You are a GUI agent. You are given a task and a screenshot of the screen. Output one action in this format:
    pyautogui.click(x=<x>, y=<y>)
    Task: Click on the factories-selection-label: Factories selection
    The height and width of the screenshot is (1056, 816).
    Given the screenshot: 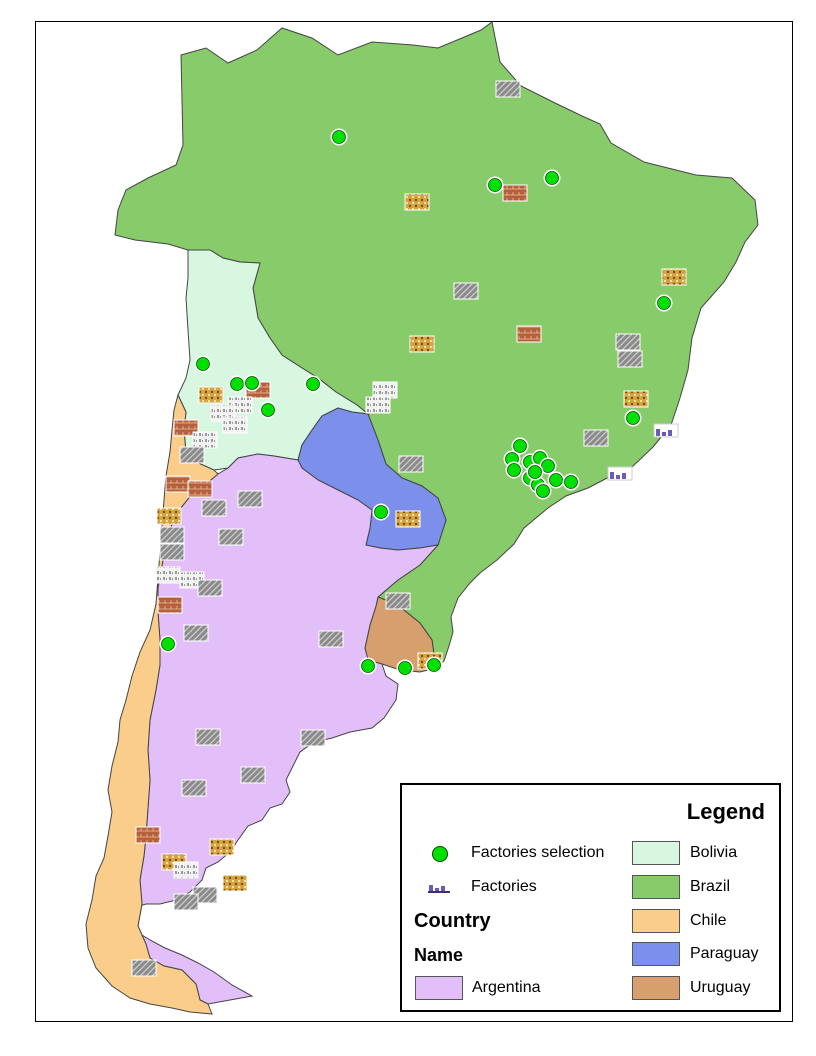 What is the action you would take?
    pyautogui.click(x=538, y=852)
    